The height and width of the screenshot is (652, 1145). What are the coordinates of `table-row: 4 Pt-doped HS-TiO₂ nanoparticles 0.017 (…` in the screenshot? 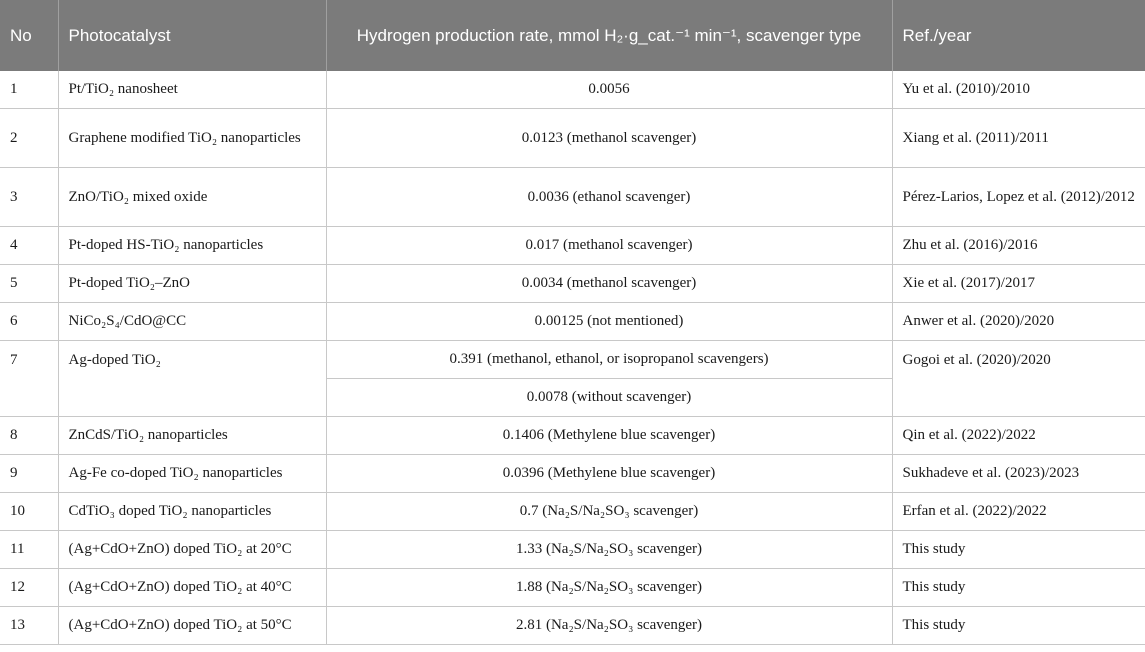 It's located at (572, 245).